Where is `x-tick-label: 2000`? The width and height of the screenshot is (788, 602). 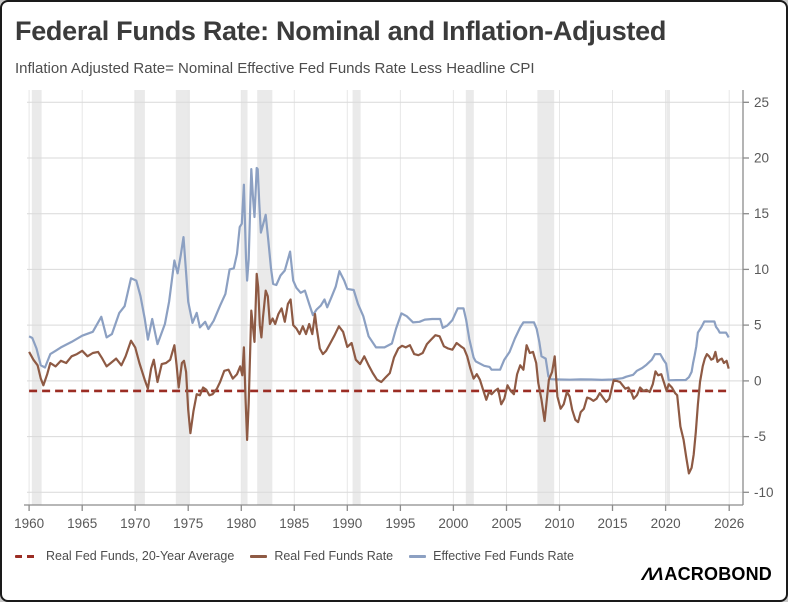
x-tick-label: 2000 is located at coordinates (453, 523).